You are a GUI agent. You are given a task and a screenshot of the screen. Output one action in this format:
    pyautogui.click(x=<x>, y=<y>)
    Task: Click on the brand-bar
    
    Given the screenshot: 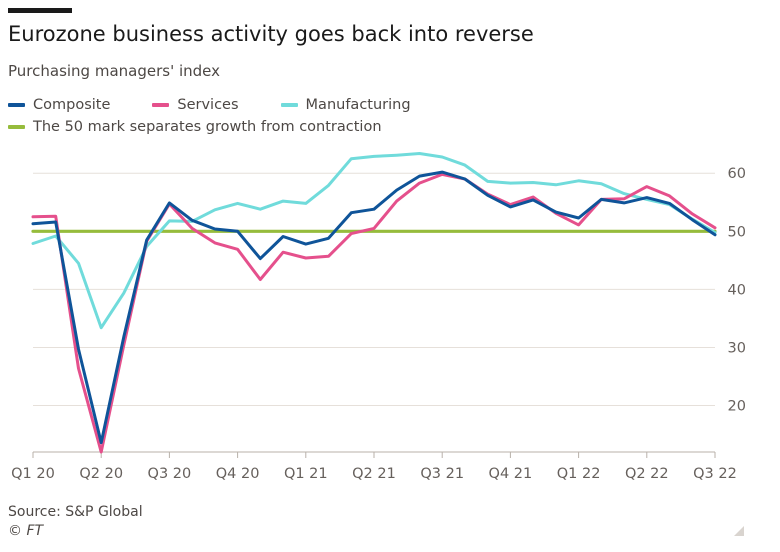 What is the action you would take?
    pyautogui.click(x=40, y=10)
    